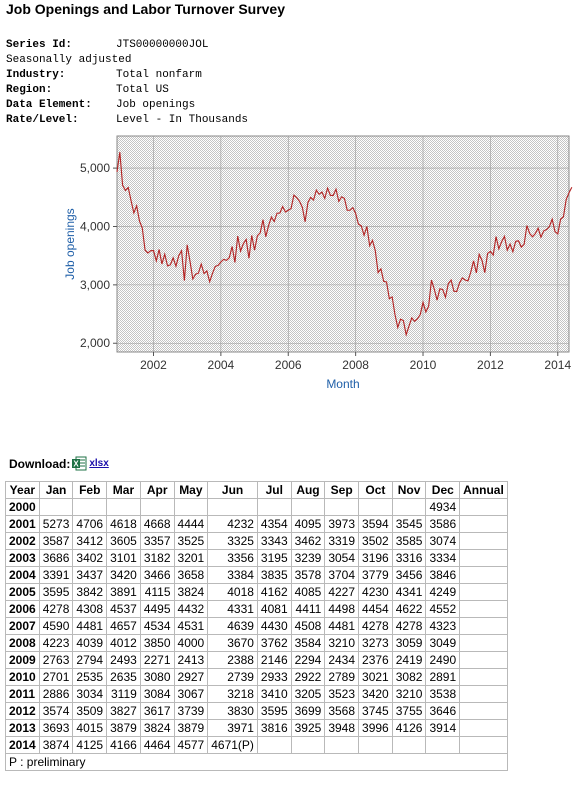  I want to click on table-cell: 4934, so click(443, 507).